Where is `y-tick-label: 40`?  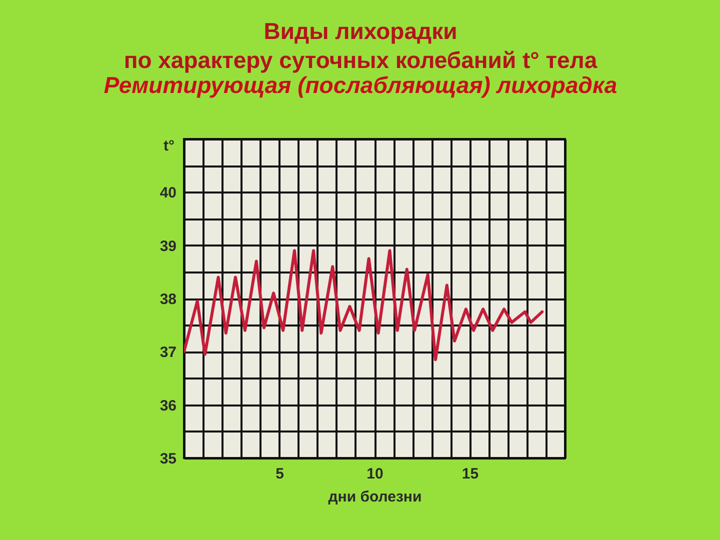 y-tick-label: 40 is located at coordinates (168, 193).